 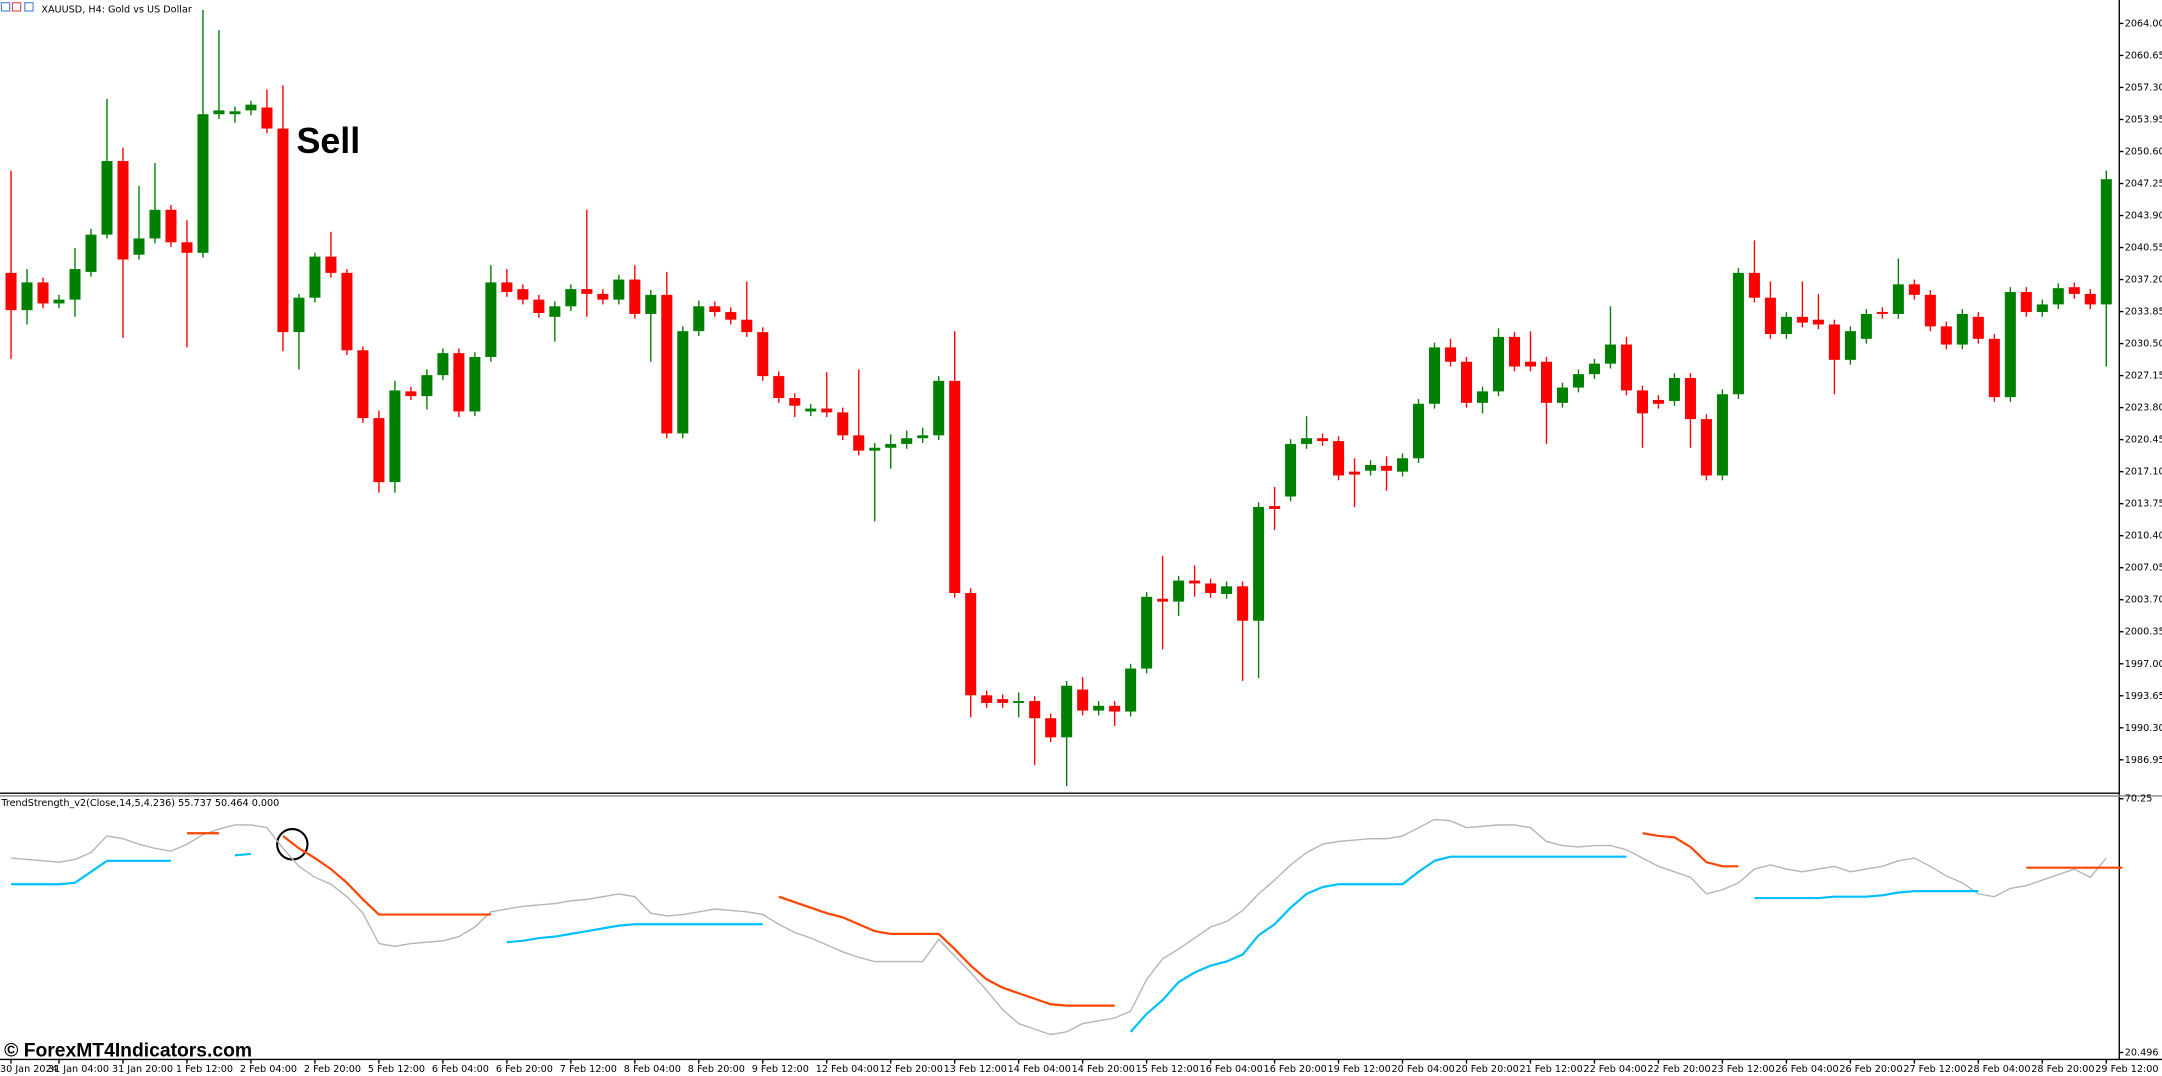 I want to click on x-tick-label: 1 Feb 12:00, so click(x=204, y=1069).